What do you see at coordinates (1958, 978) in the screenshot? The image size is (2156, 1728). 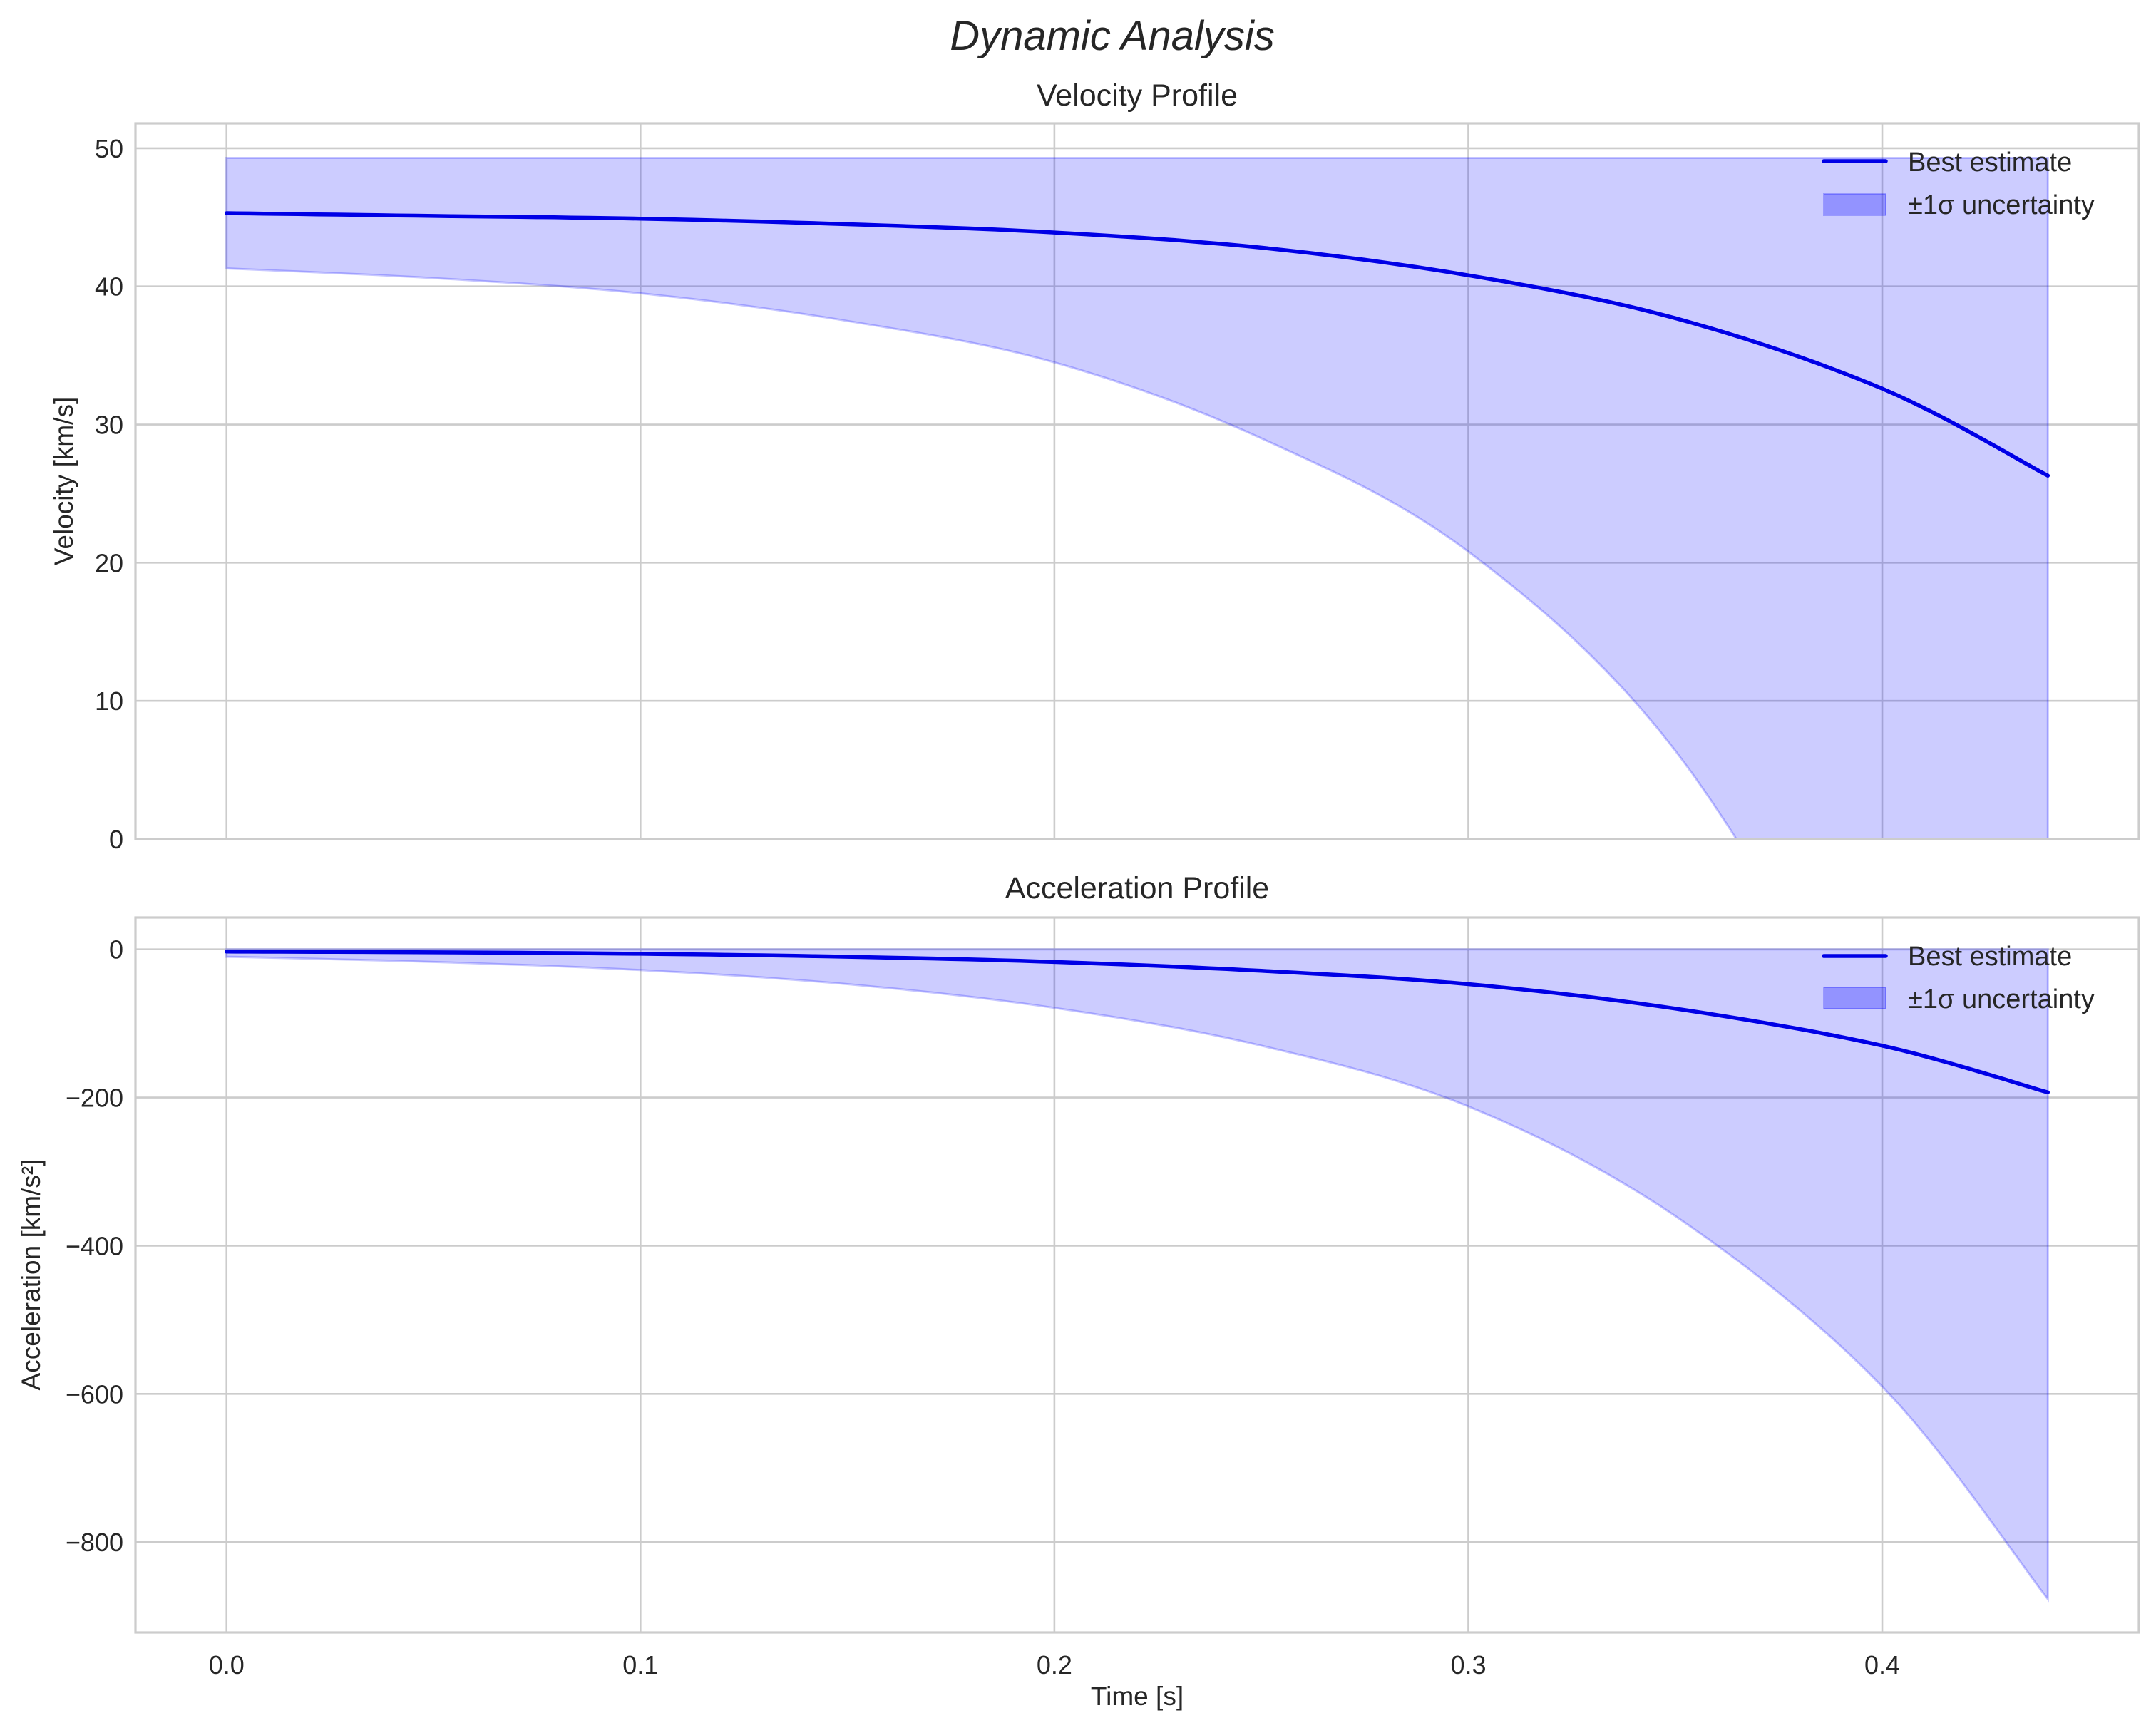 I see `acceleration-legend: Best estimate ±1σ uncertainty` at bounding box center [1958, 978].